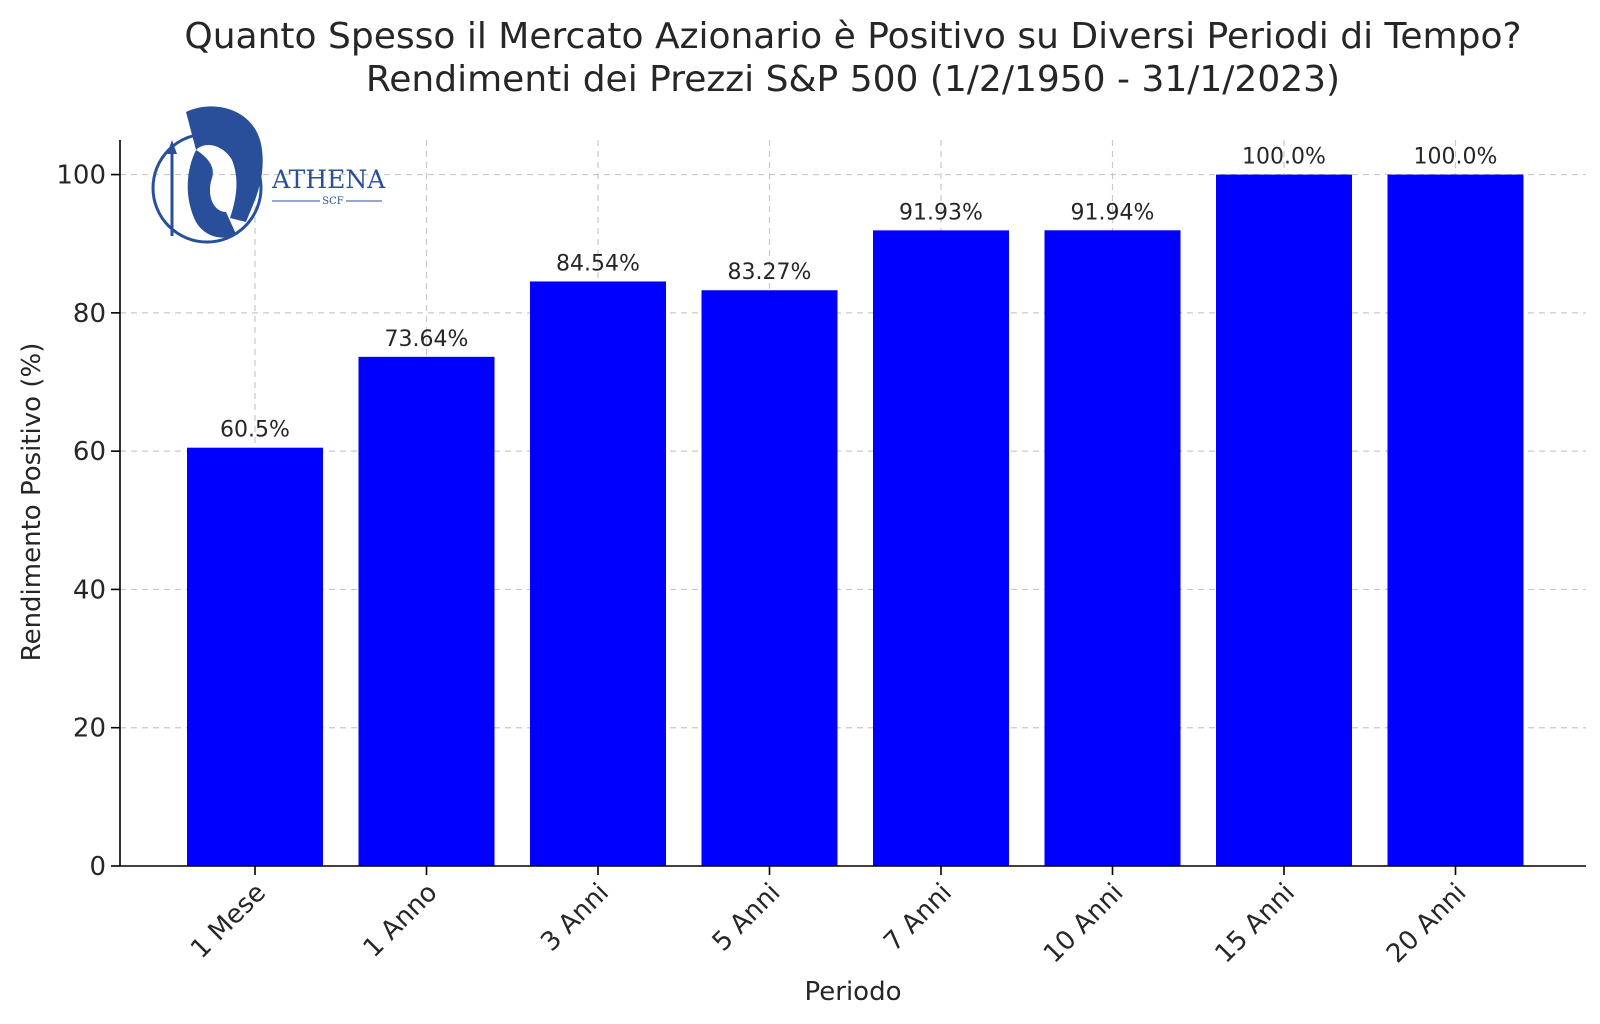 This screenshot has width=1600, height=1024. I want to click on y-tick-label: 0, so click(97, 867).